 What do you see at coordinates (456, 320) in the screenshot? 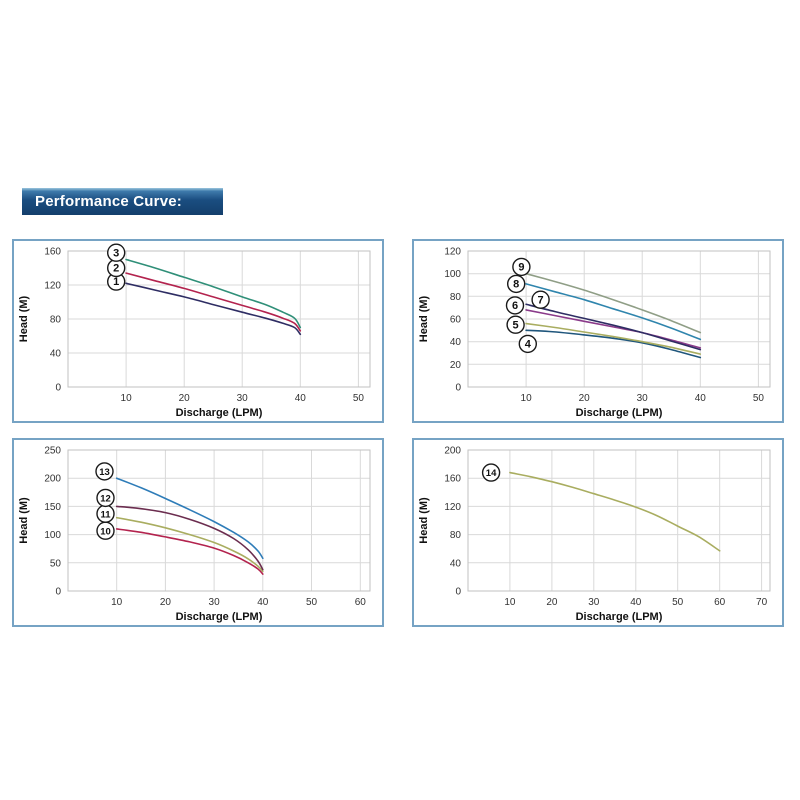
I see `y-tick-label-60: 60` at bounding box center [456, 320].